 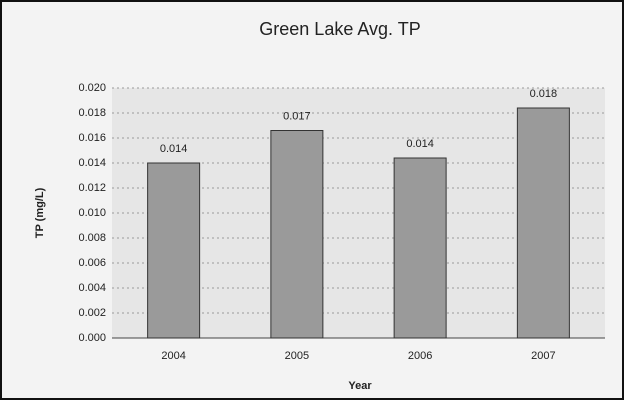 What do you see at coordinates (92, 338) in the screenshot?
I see `y-tick-label: 0.000` at bounding box center [92, 338].